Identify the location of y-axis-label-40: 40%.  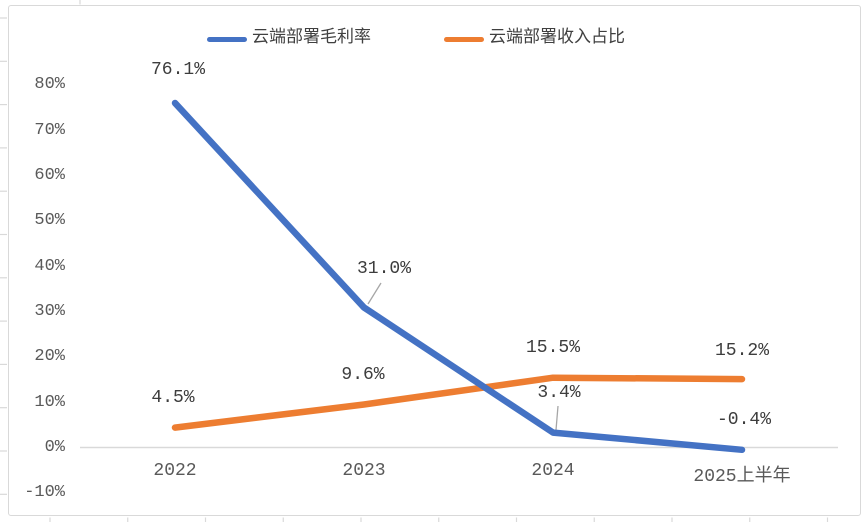
(49, 266).